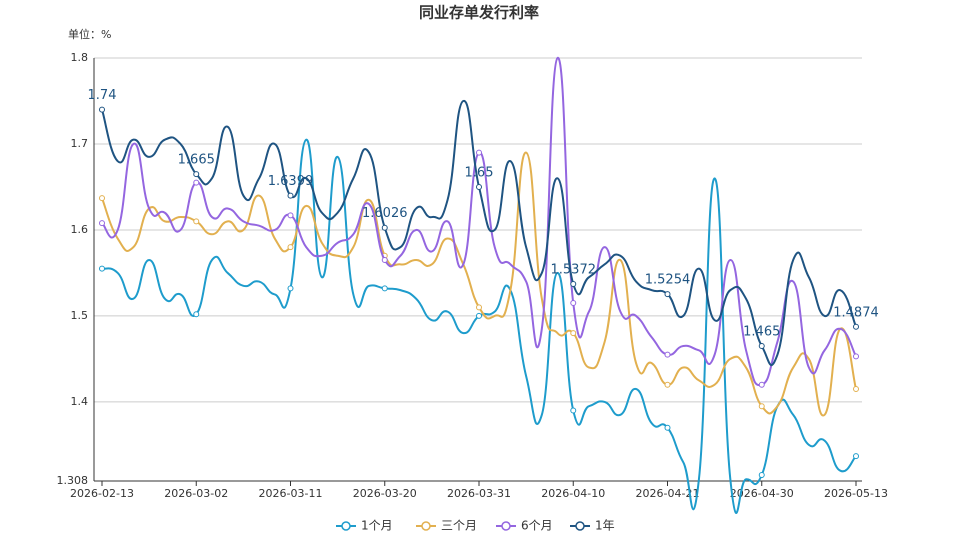 The height and width of the screenshot is (540, 959). Describe the element at coordinates (291, 493) in the screenshot. I see `x-tick-label: 2026-03-11` at that location.